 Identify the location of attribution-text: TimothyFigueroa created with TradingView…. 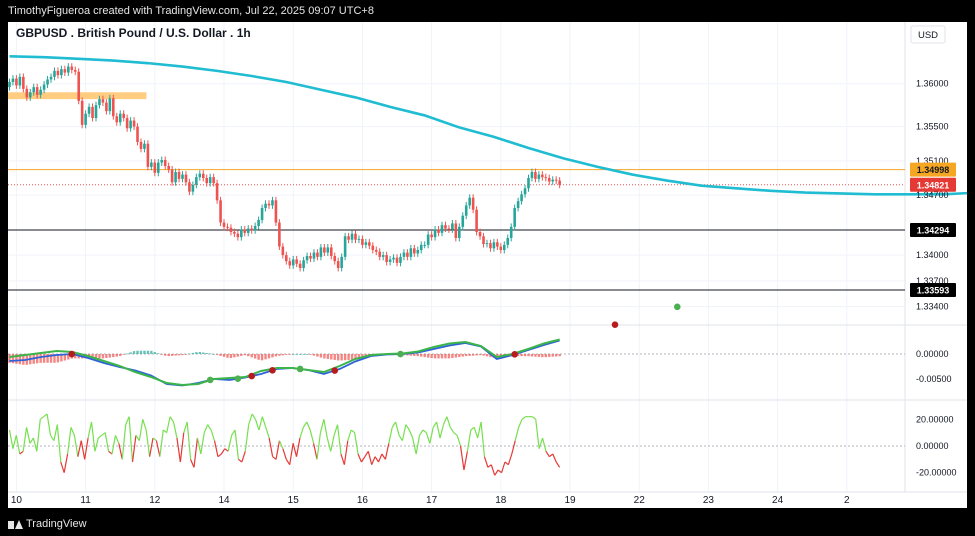
(191, 11).